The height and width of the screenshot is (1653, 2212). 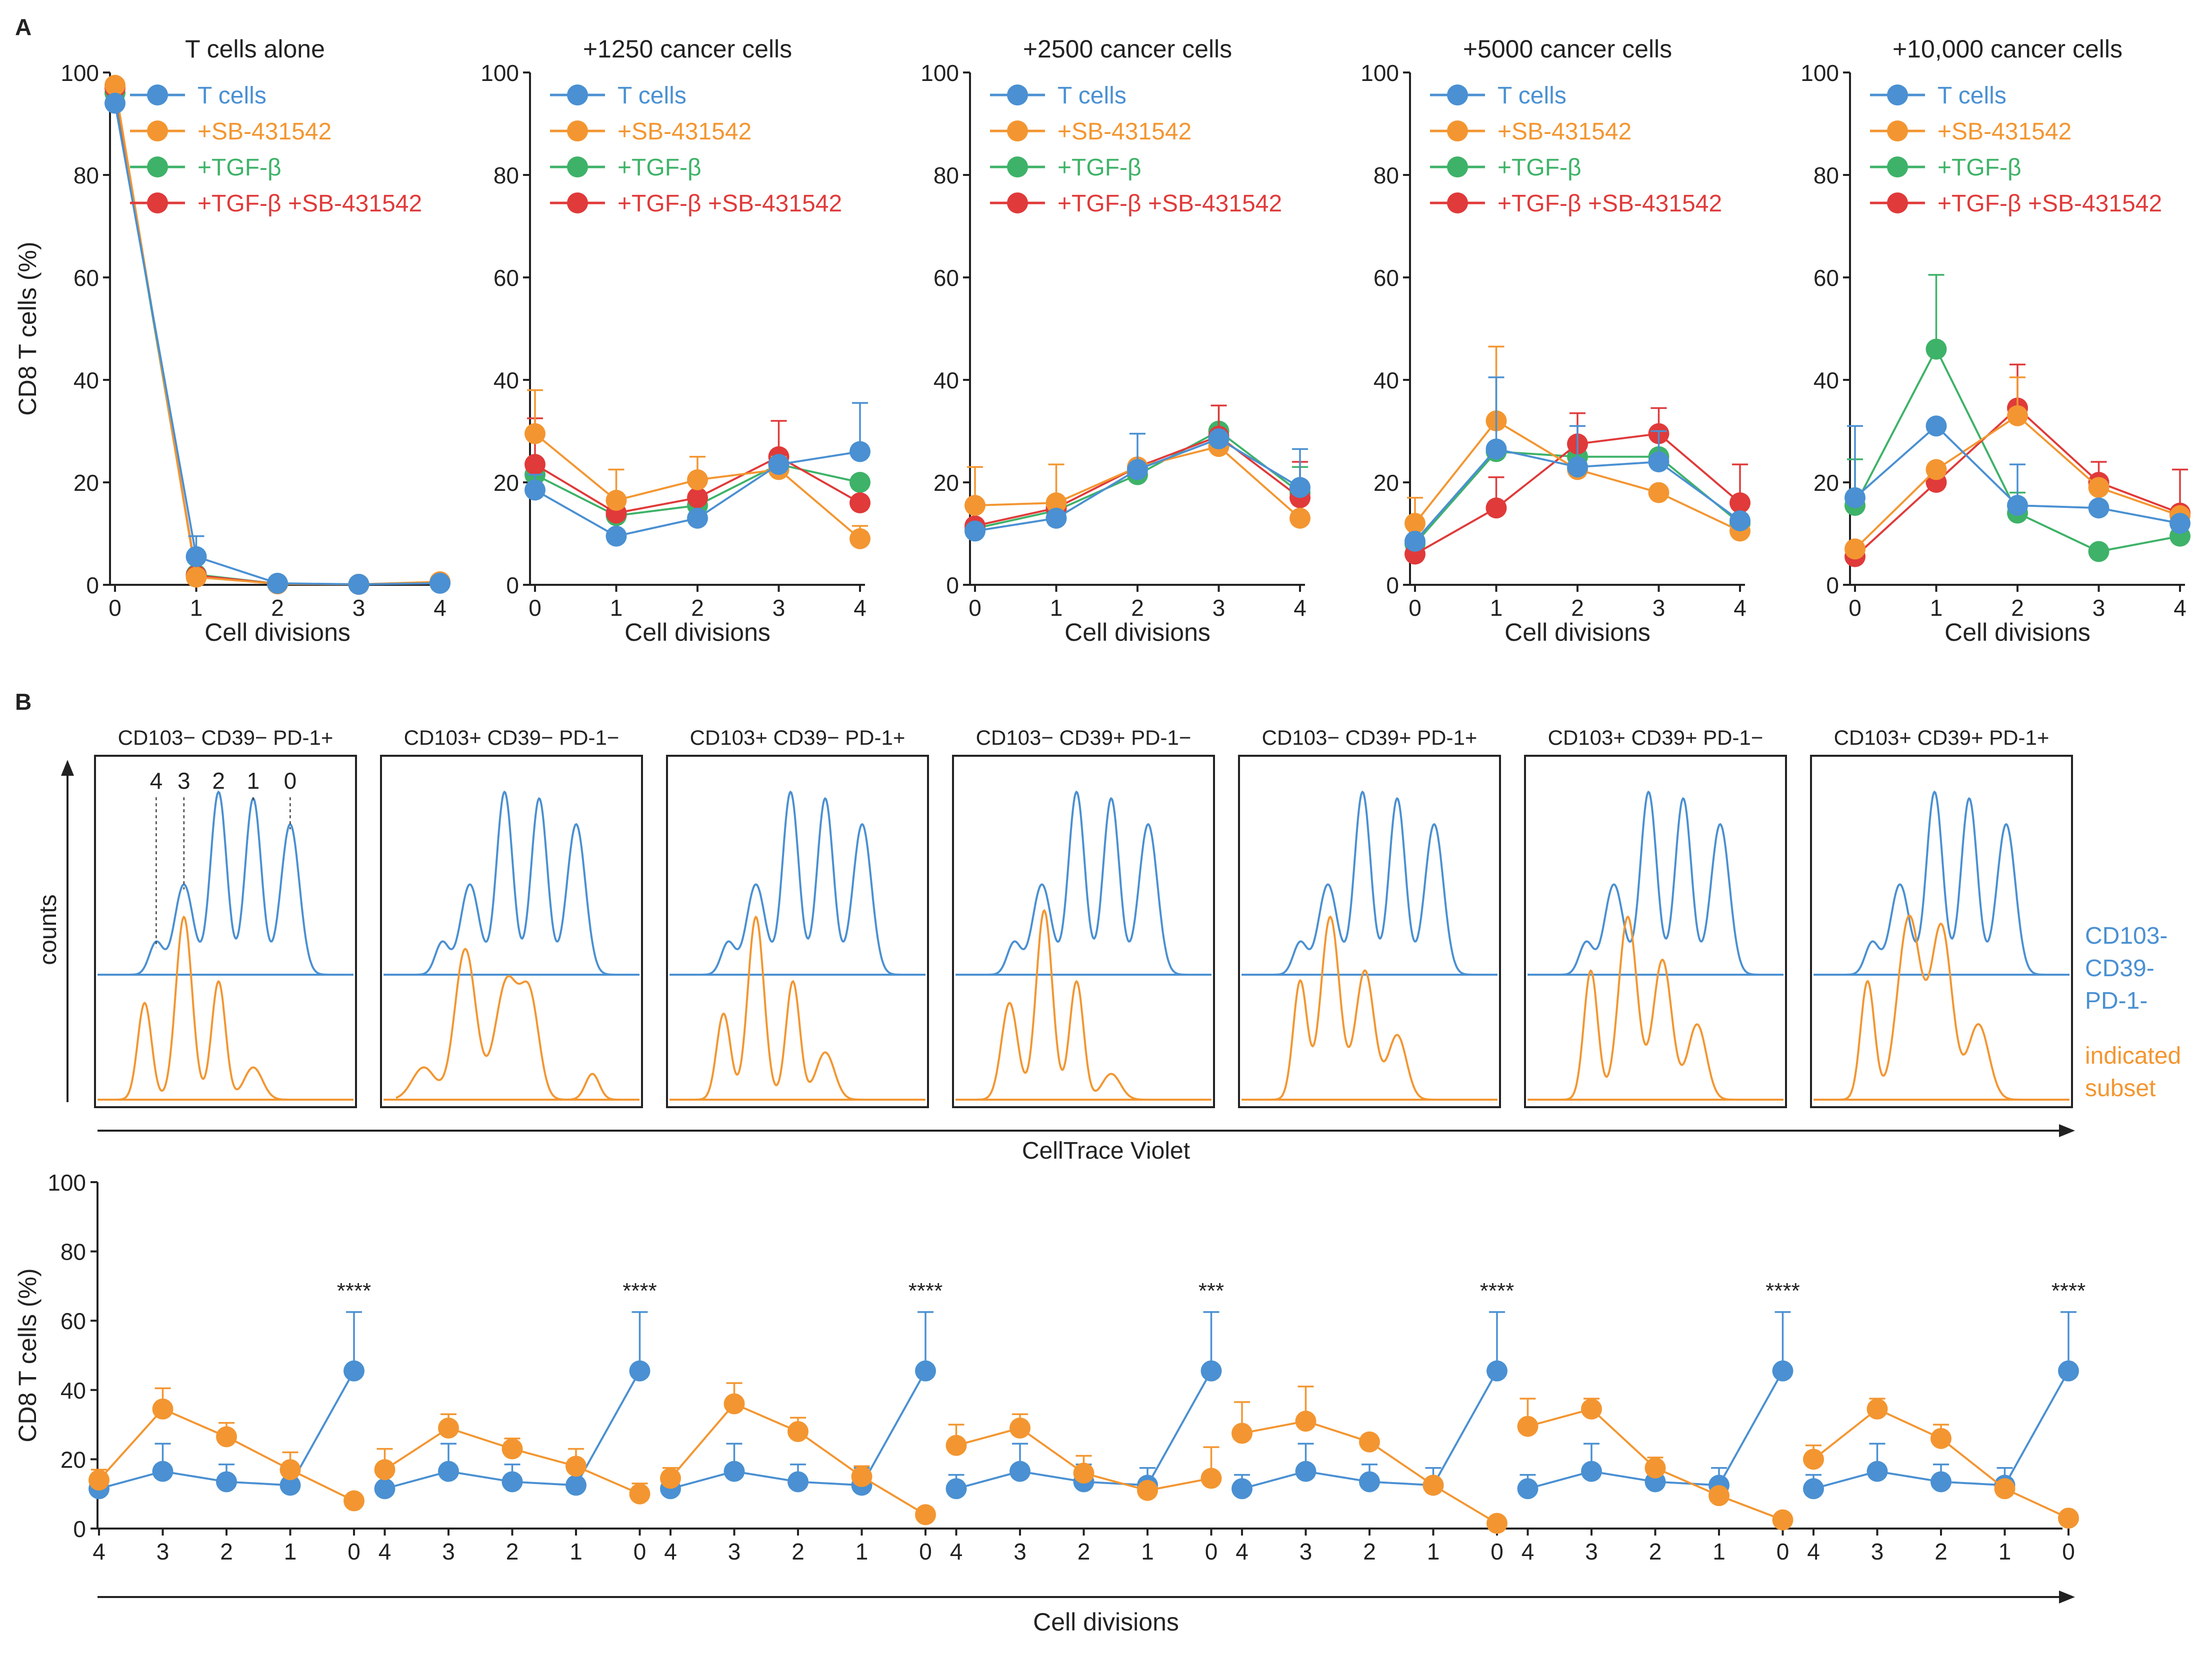 What do you see at coordinates (1655, 917) in the screenshot?
I see `histogram-6: CD103+ CD39+ PD-1−` at bounding box center [1655, 917].